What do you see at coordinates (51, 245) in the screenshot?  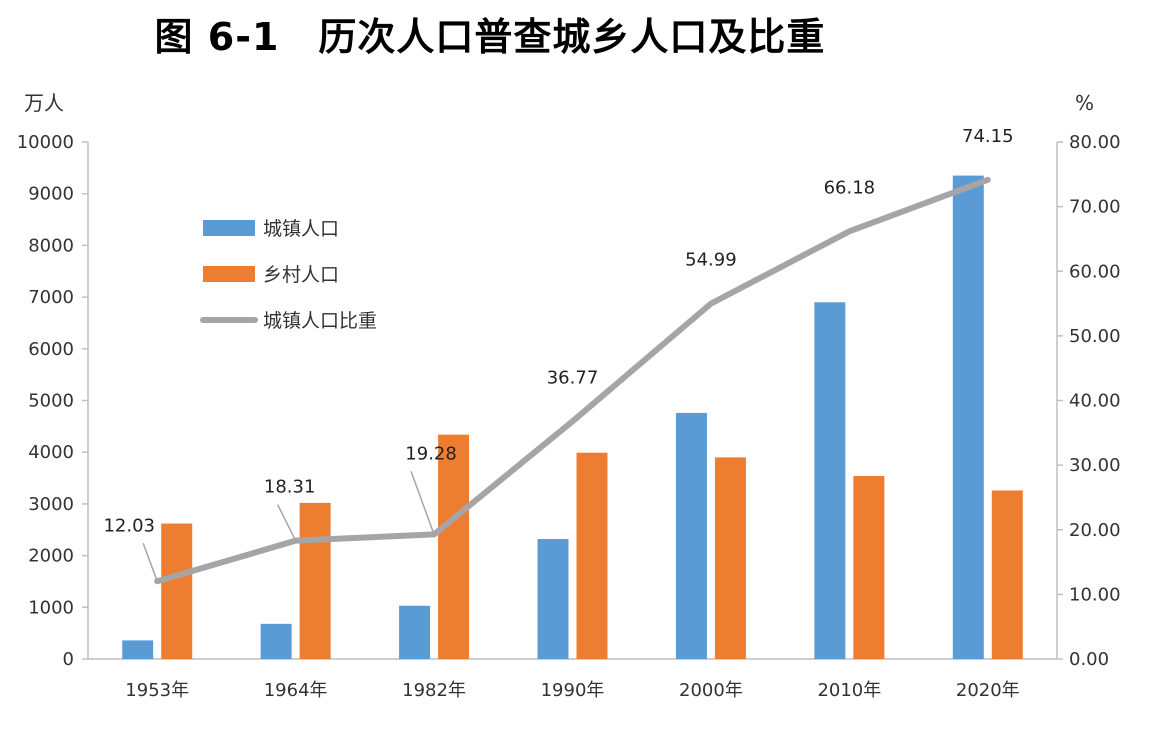 I see `left-tick-label: 8000` at bounding box center [51, 245].